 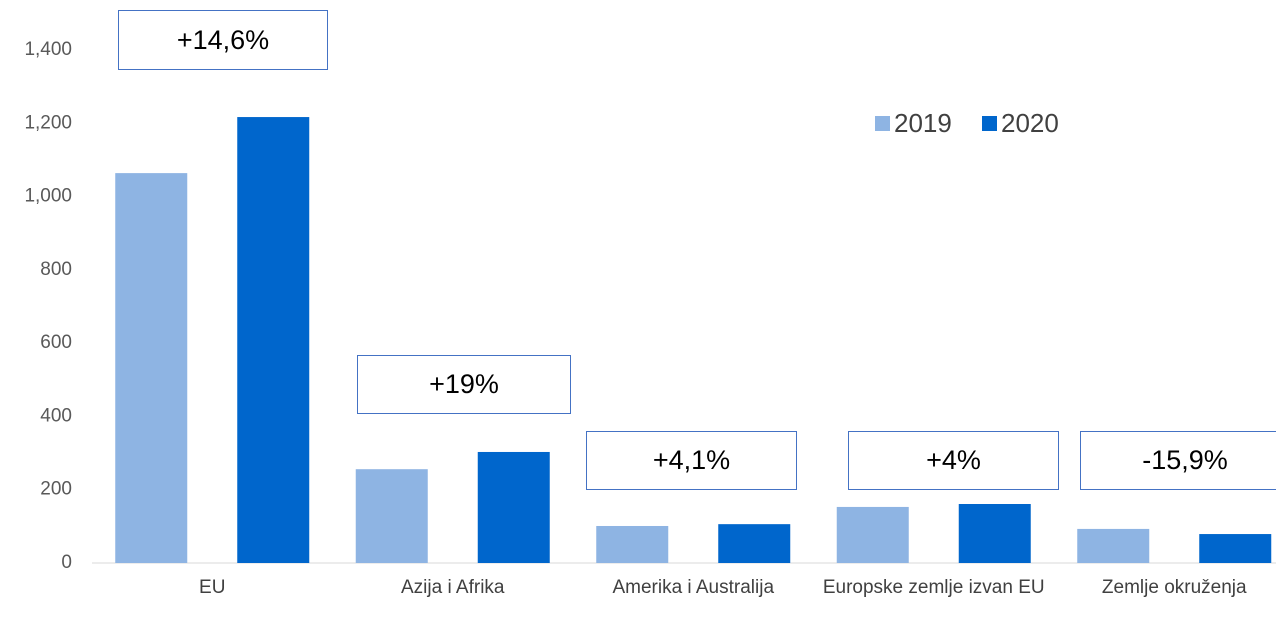 What do you see at coordinates (212, 587) in the screenshot?
I see `x-tick-label: EU` at bounding box center [212, 587].